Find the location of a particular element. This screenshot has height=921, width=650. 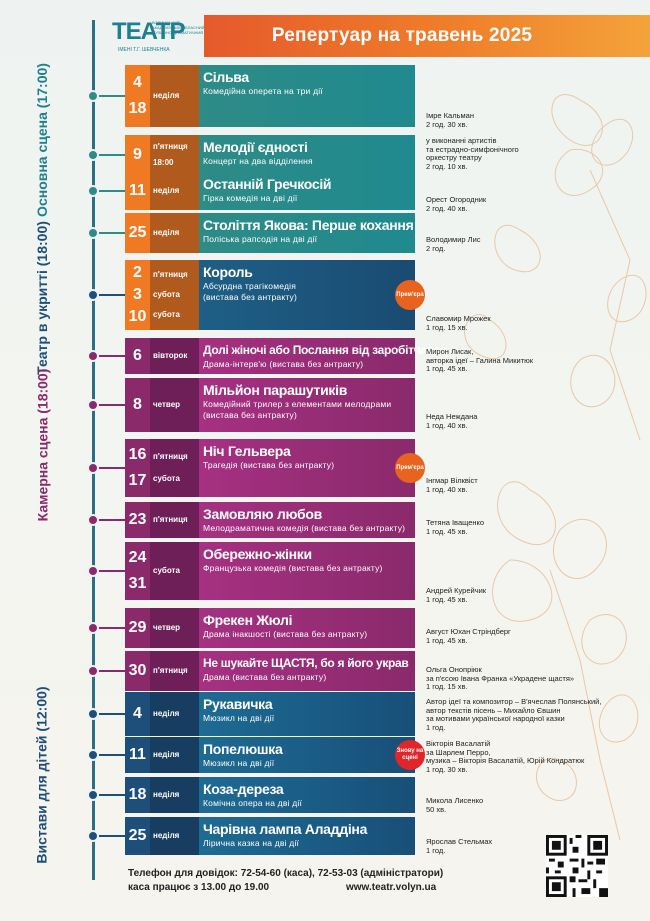

event-author-info: Тетяна Іващенко 1 год. 45 хв. is located at coordinates (533, 527).